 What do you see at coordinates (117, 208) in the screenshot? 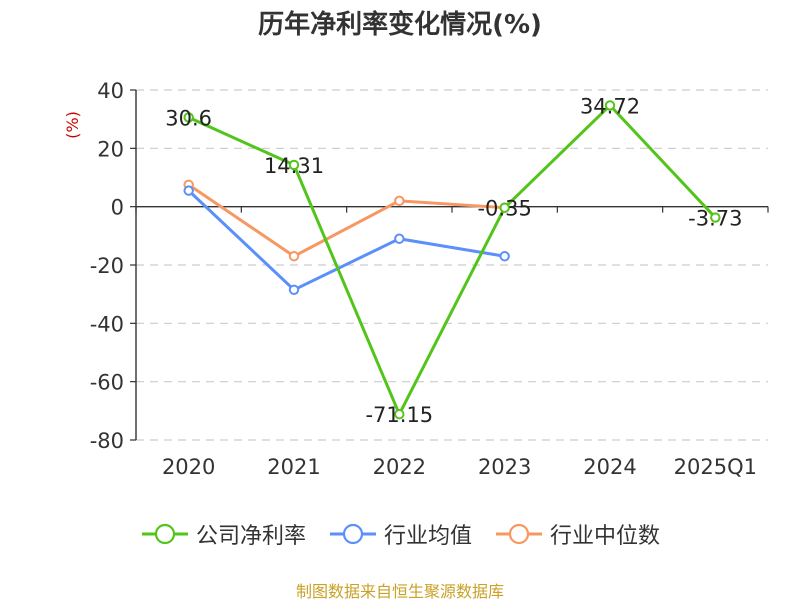
I see `y-tick-label: 0` at bounding box center [117, 208].